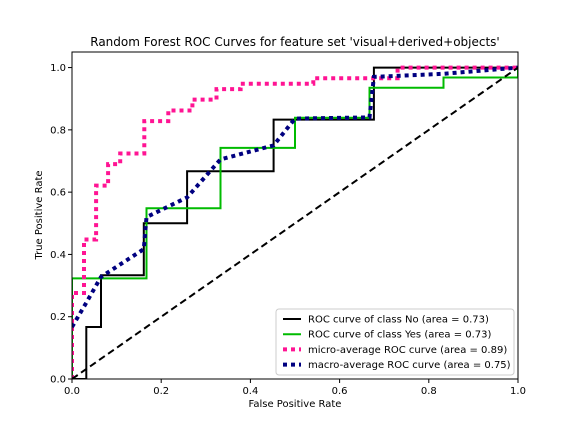  What do you see at coordinates (58, 380) in the screenshot?
I see `y-tick-label: 0.0` at bounding box center [58, 380].